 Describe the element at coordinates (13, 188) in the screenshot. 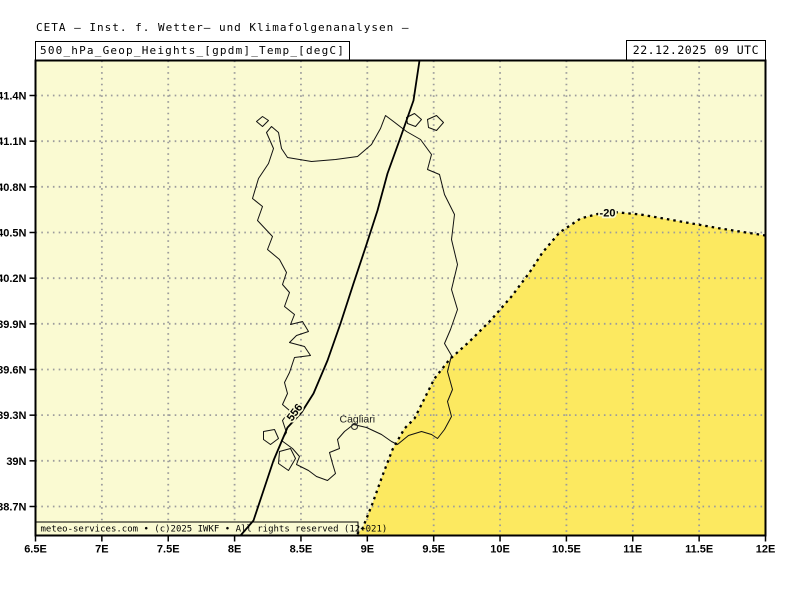

I see `y-axis-tick-label: 40.8N` at that location.